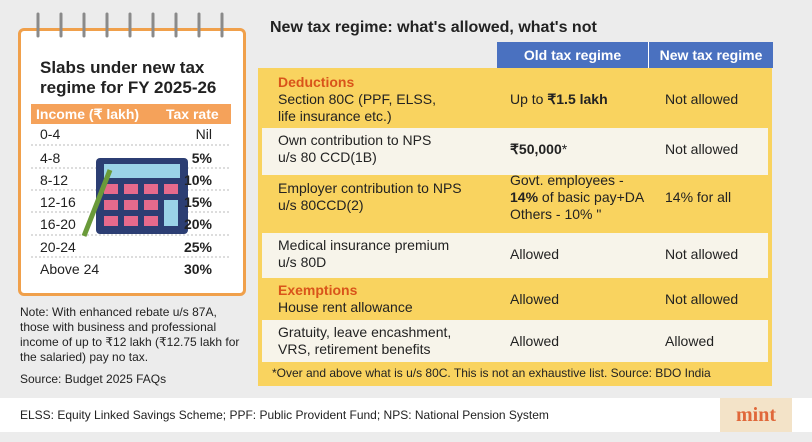  What do you see at coordinates (50, 134) in the screenshot?
I see `income-range: 0-4` at bounding box center [50, 134].